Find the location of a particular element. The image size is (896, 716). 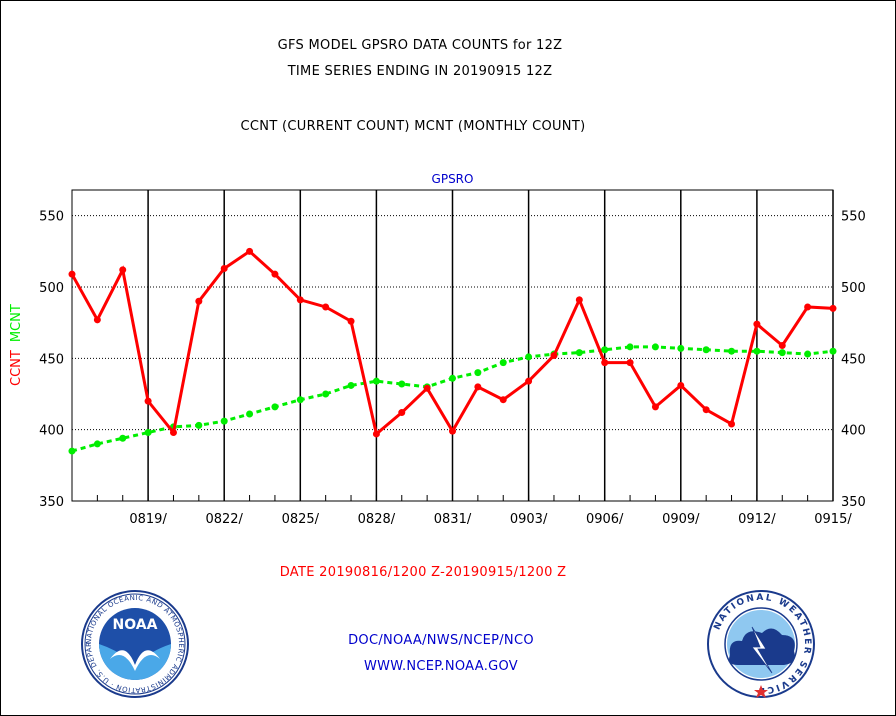

website-link: WWW.NCEP.NOAA.GOV is located at coordinates (441, 666).